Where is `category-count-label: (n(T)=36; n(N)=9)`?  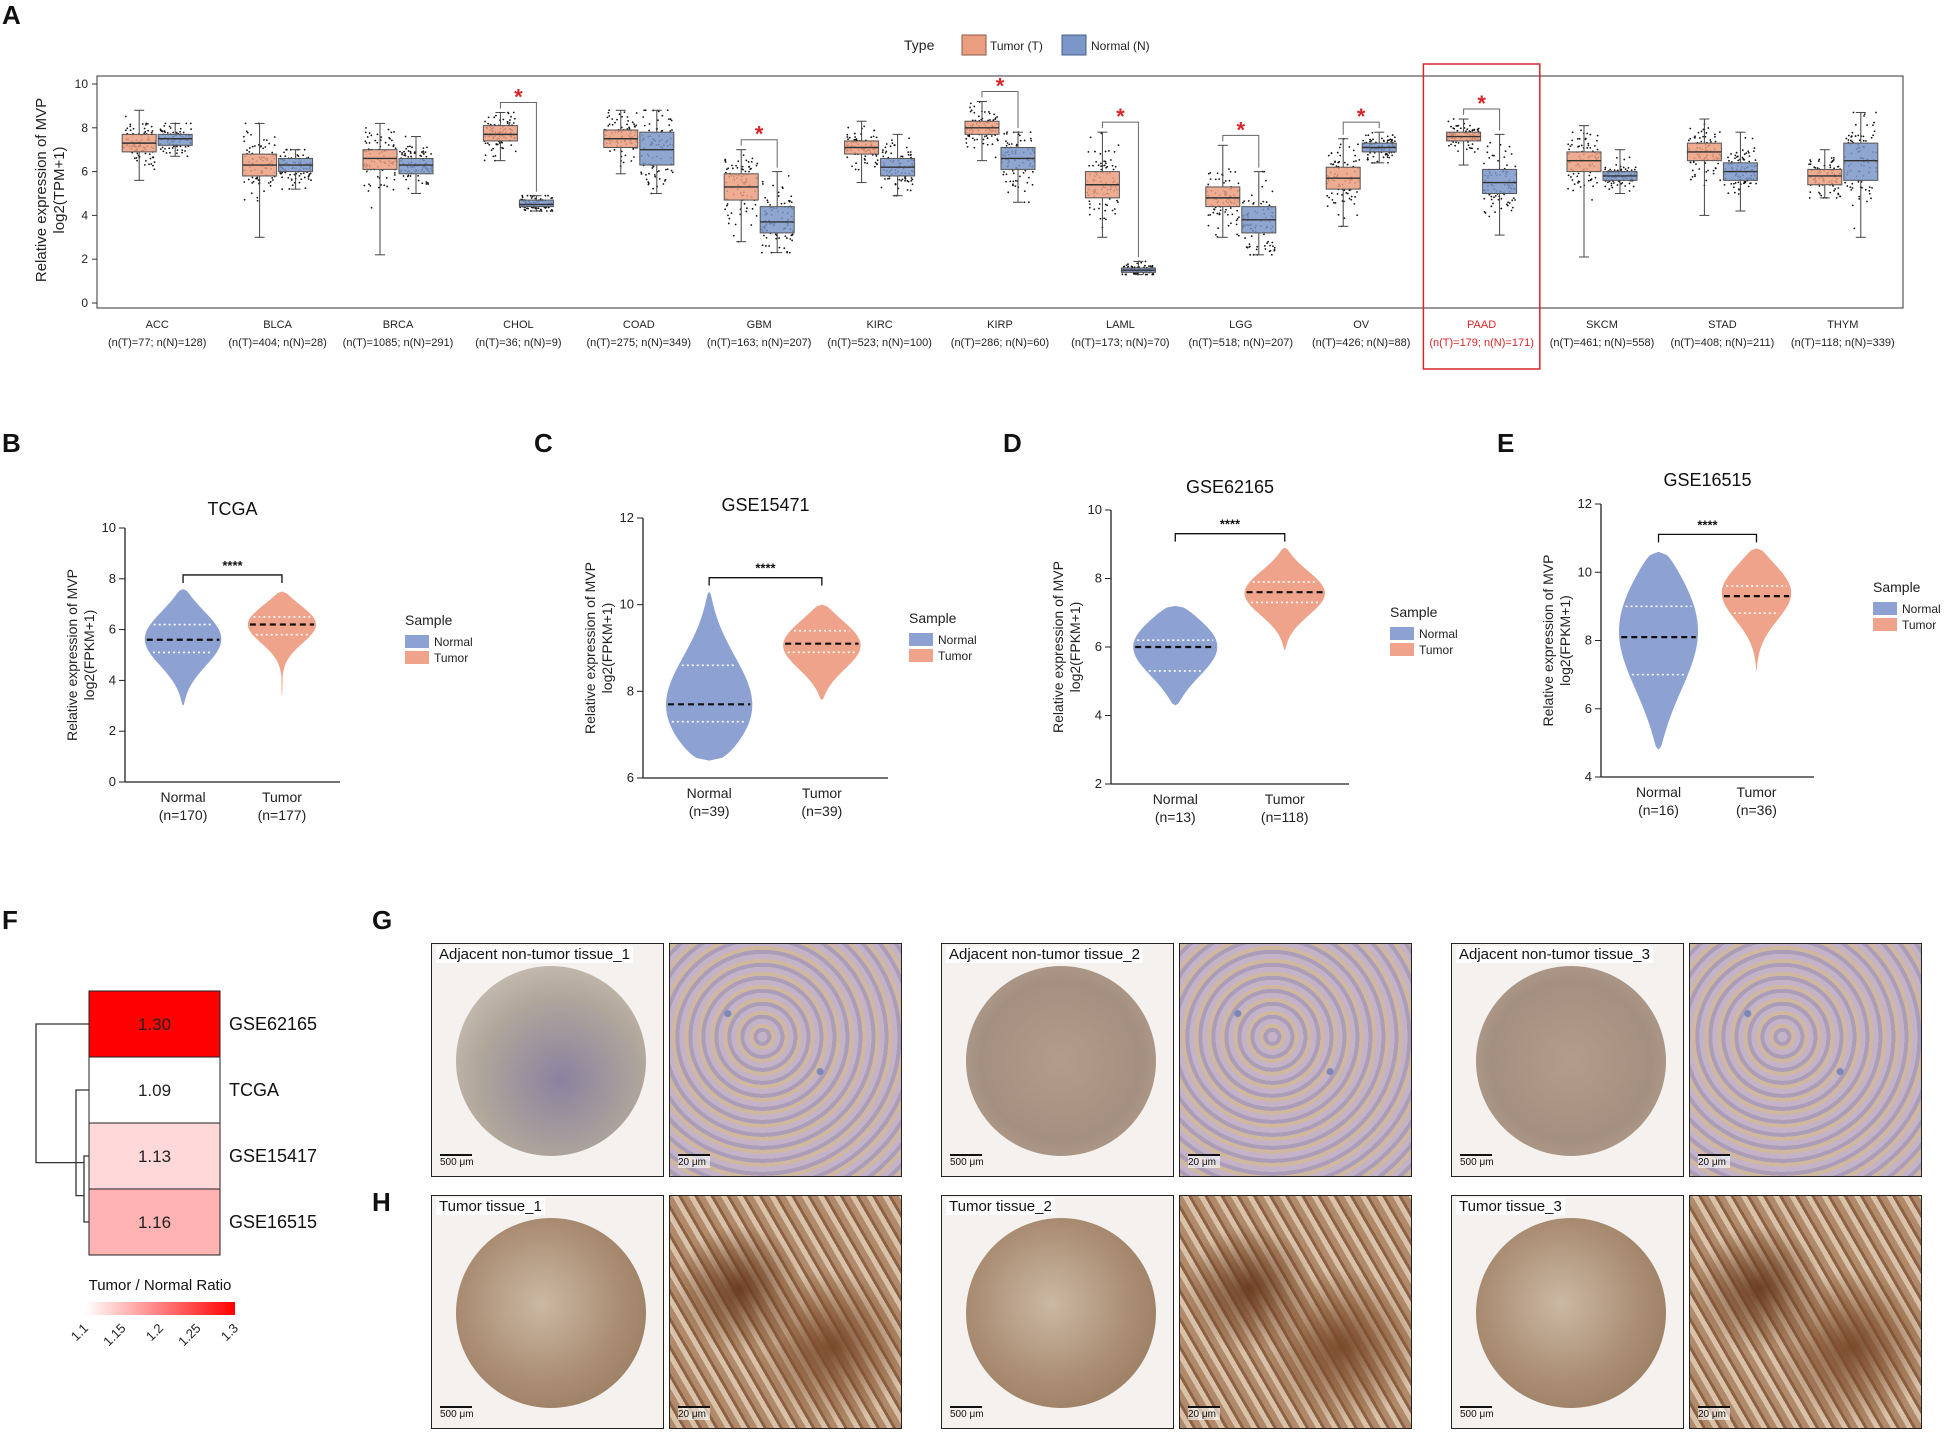 category-count-label: (n(T)=36; n(N)=9) is located at coordinates (518, 343).